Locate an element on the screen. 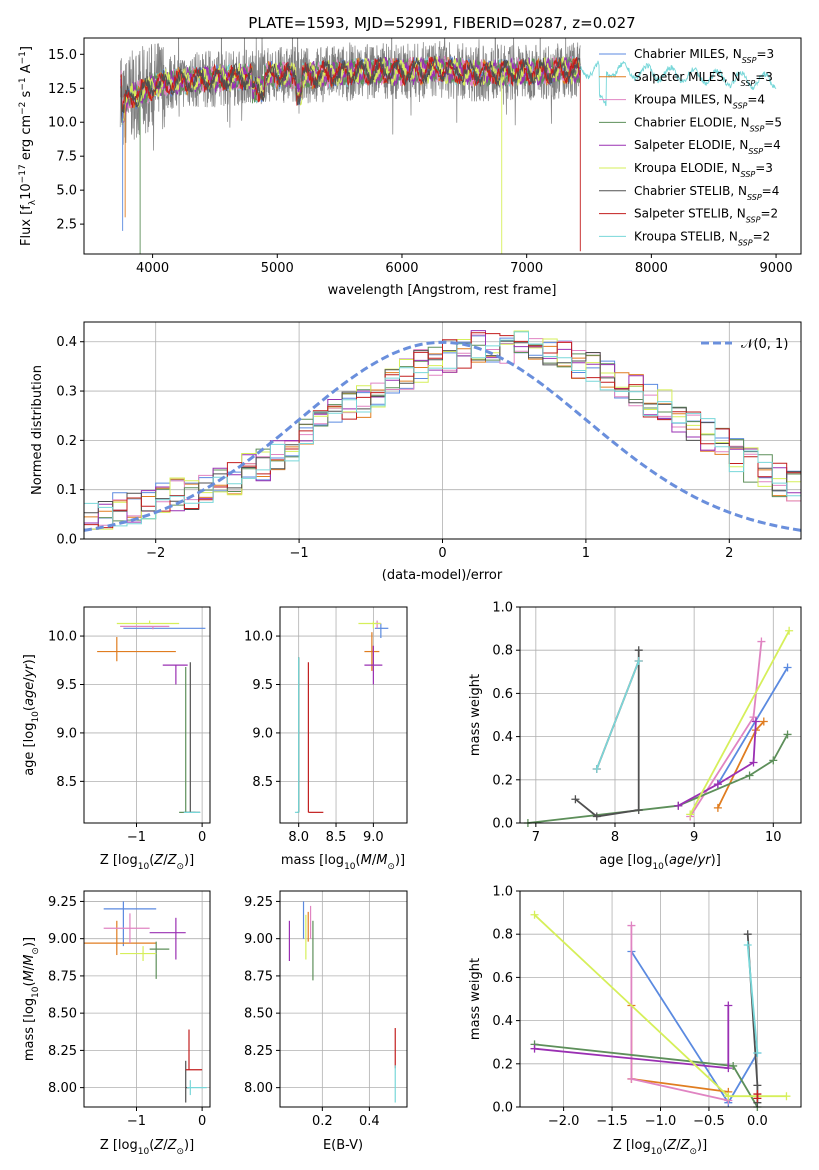 The height and width of the screenshot is (1170, 819). y-tick-label: 9.00 is located at coordinates (62, 939).